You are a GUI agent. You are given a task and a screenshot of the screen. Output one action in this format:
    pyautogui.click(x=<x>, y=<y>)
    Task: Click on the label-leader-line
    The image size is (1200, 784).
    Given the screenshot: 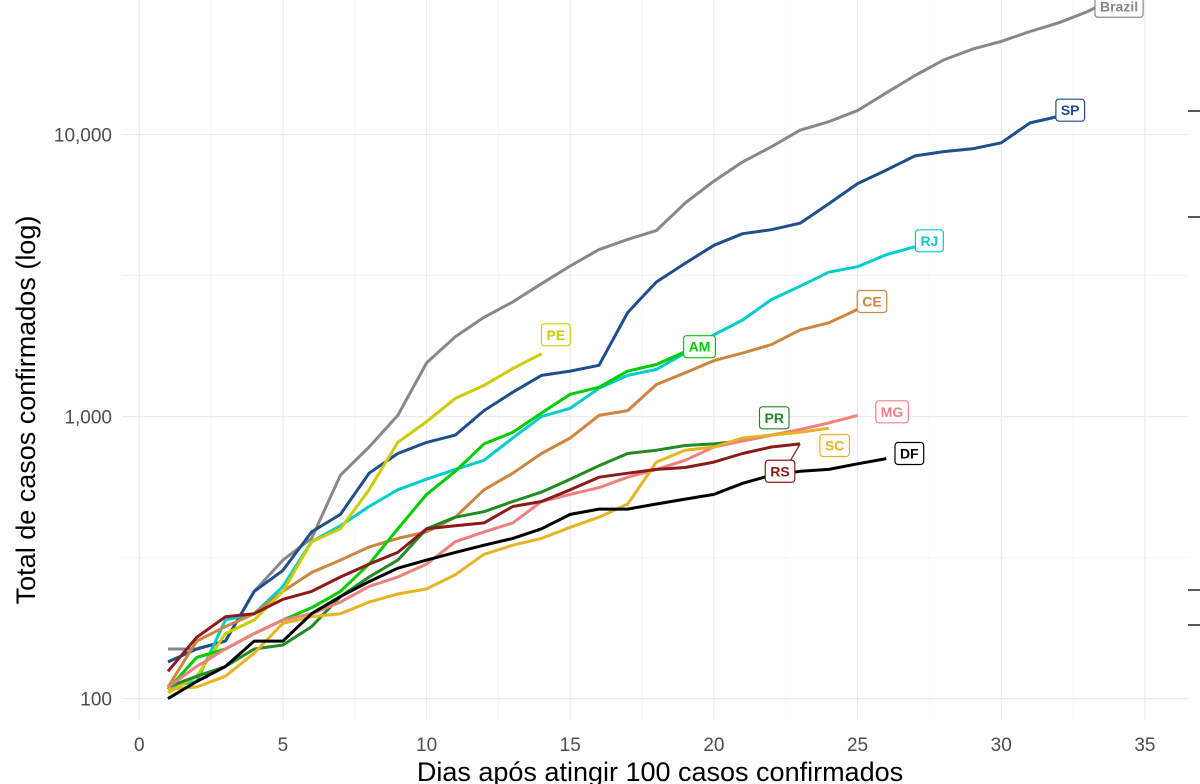 What is the action you would take?
    pyautogui.click(x=795, y=452)
    